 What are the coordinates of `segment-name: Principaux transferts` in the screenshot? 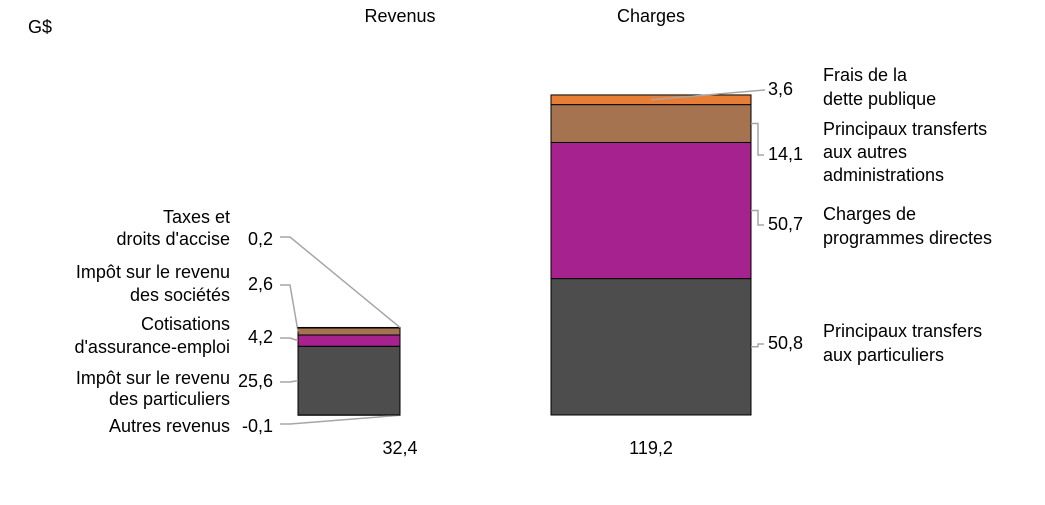 It's located at (905, 129).